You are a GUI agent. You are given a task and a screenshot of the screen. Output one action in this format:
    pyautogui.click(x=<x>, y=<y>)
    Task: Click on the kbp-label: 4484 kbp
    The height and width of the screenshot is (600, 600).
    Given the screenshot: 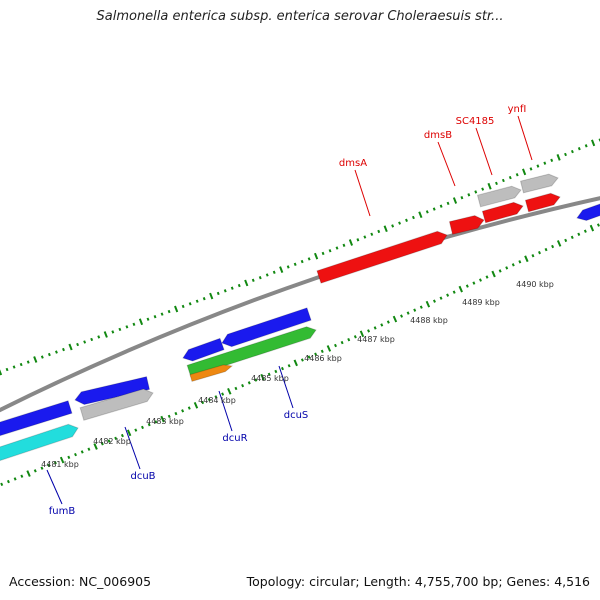 What is the action you would take?
    pyautogui.click(x=217, y=400)
    